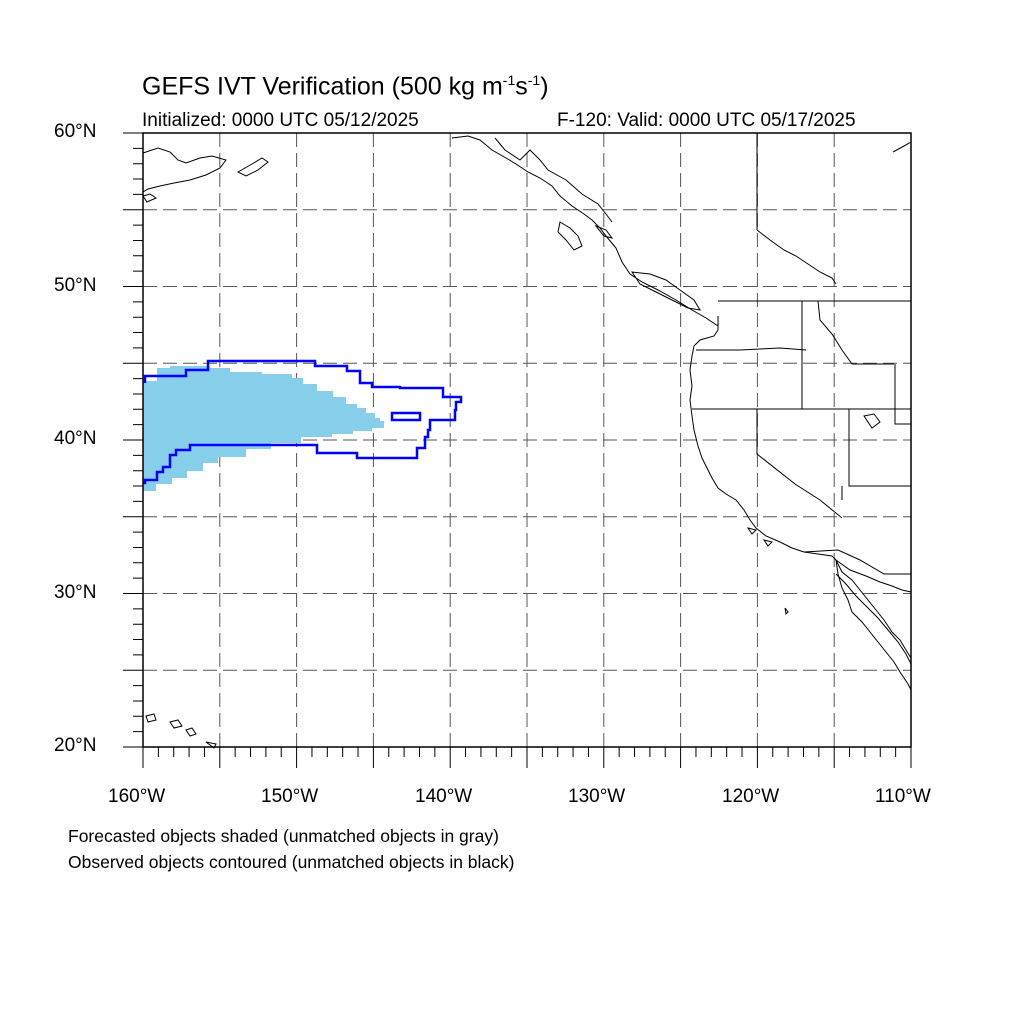  Describe the element at coordinates (903, 796) in the screenshot. I see `lon-label-110w: 110°W` at that location.